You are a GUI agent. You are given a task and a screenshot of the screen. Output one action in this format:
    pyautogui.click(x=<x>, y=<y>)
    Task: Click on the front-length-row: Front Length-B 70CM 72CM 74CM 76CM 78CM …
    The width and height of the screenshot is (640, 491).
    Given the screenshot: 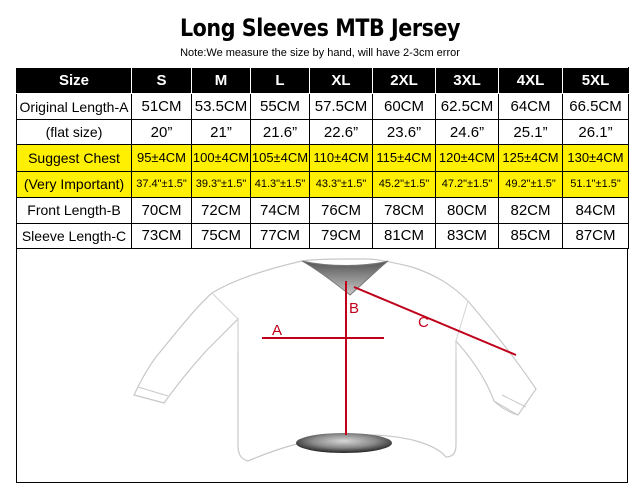 What is the action you would take?
    pyautogui.click(x=322, y=210)
    